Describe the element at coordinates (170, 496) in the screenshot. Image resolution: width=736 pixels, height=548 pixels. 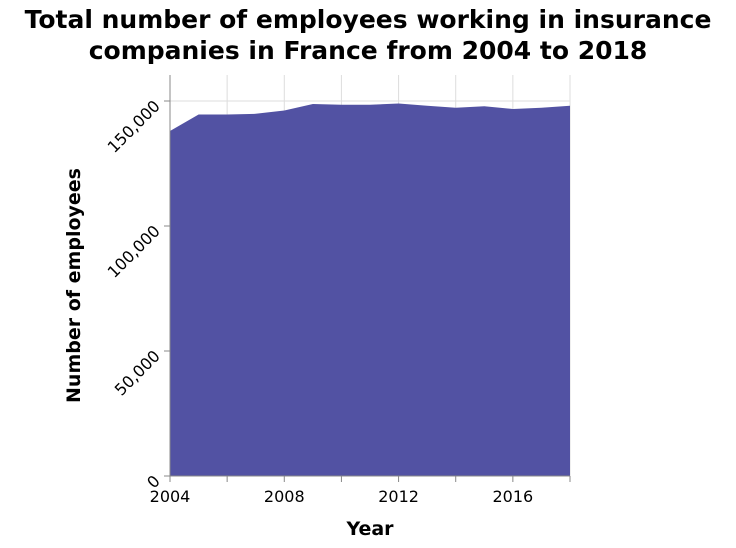
I see `x-tick-label-0: 2004` at that location.